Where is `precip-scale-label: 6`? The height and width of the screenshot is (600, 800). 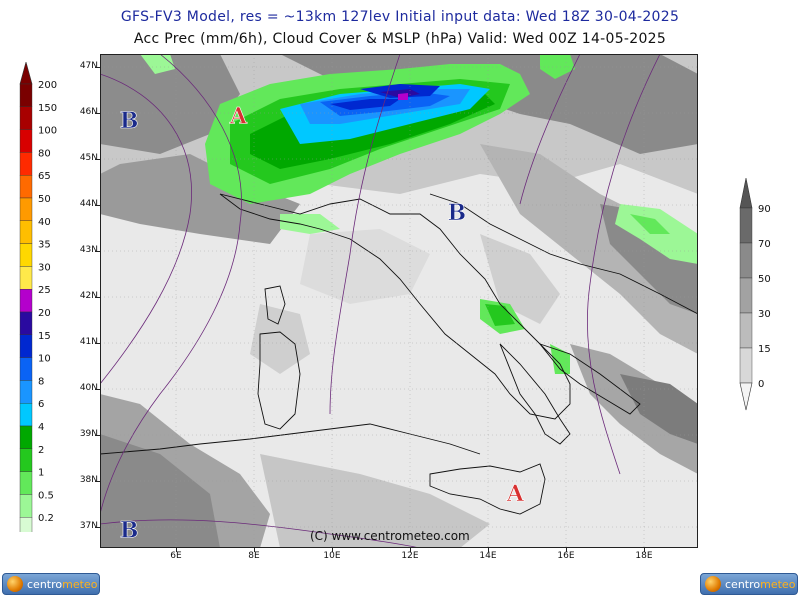
precip-scale-label: 6 is located at coordinates (41, 404).